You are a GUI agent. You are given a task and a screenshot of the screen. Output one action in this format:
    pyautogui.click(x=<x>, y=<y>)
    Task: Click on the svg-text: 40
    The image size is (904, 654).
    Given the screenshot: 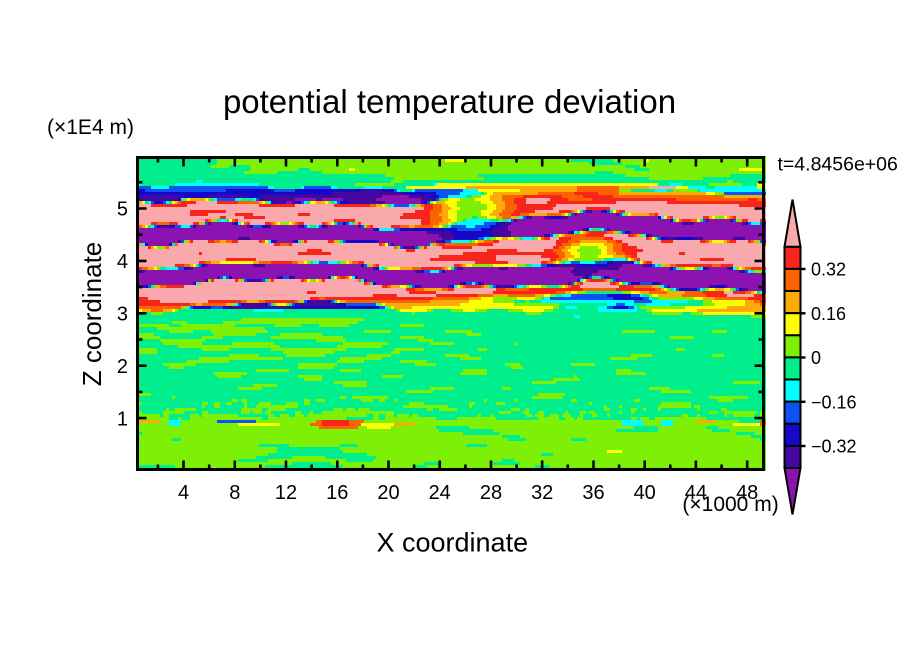 What is the action you would take?
    pyautogui.click(x=645, y=493)
    